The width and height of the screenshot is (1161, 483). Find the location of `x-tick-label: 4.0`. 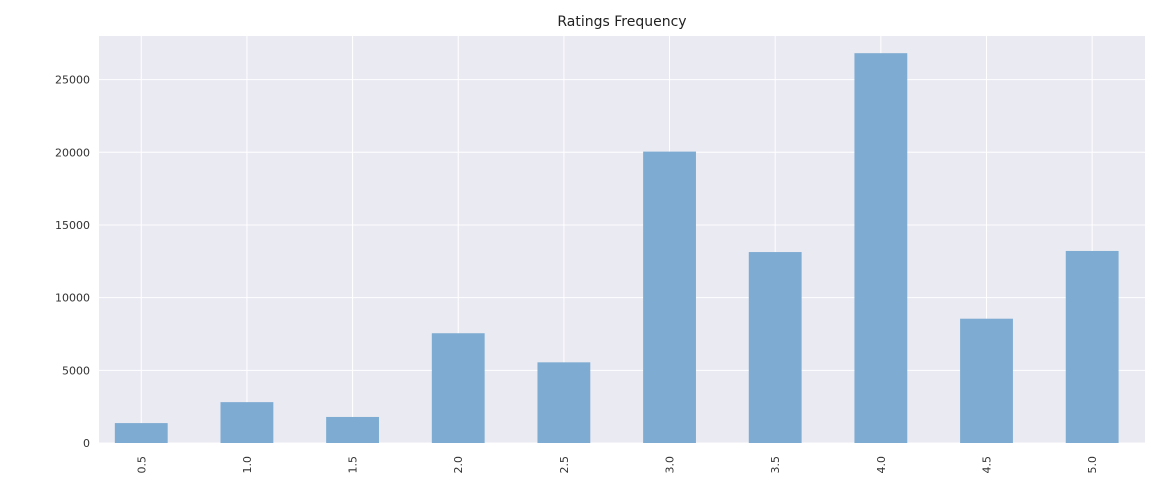

x-tick-label: 4.0 is located at coordinates (881, 465).